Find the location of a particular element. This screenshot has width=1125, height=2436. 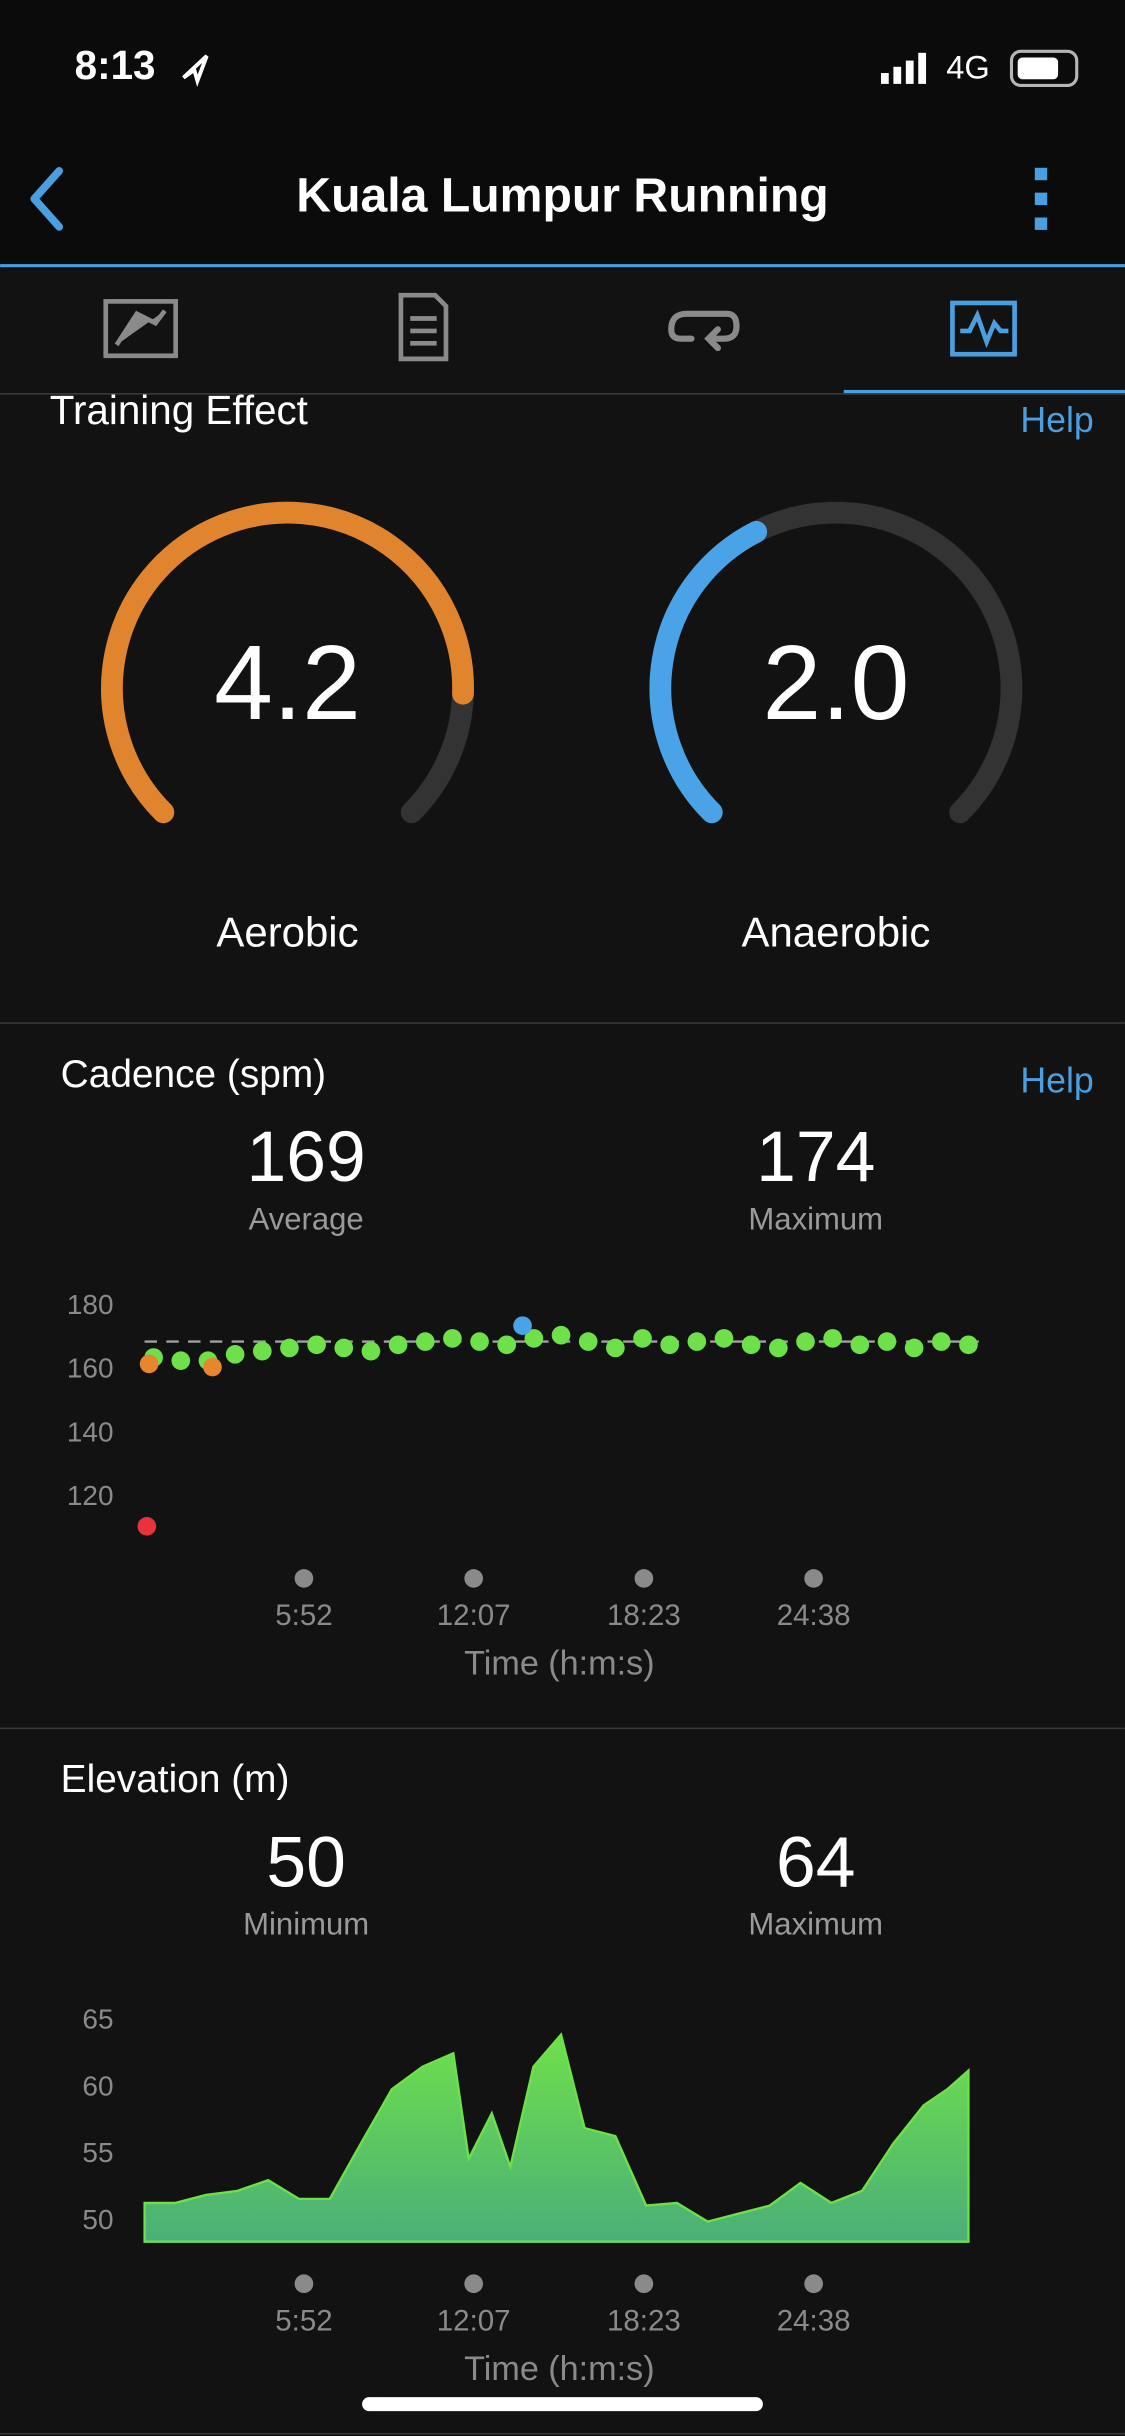

y-tick-label: 55 is located at coordinates (97, 2152).